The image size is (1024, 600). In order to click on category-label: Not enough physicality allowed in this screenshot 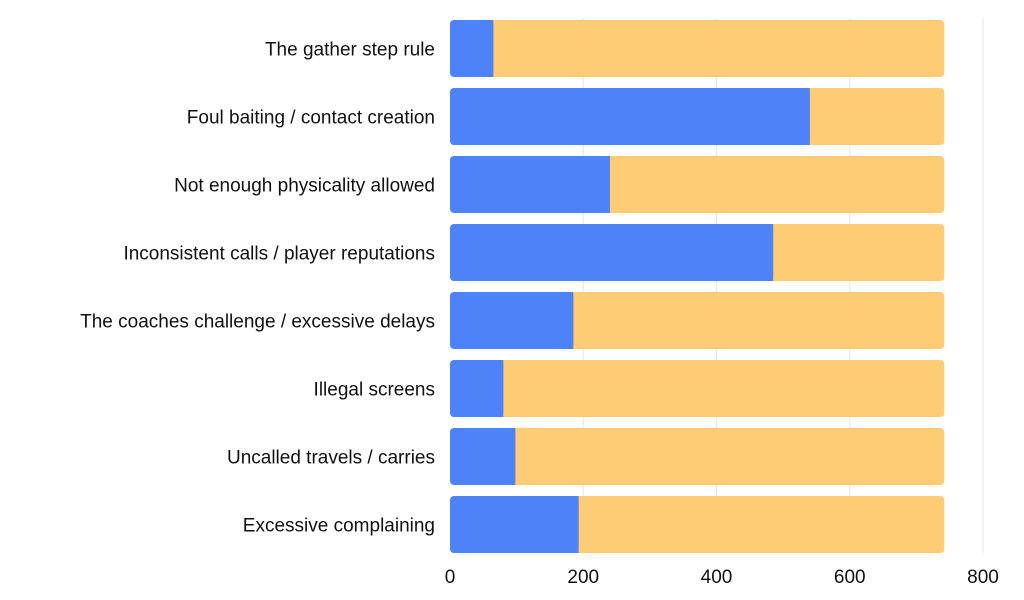, I will do `click(304, 186)`.